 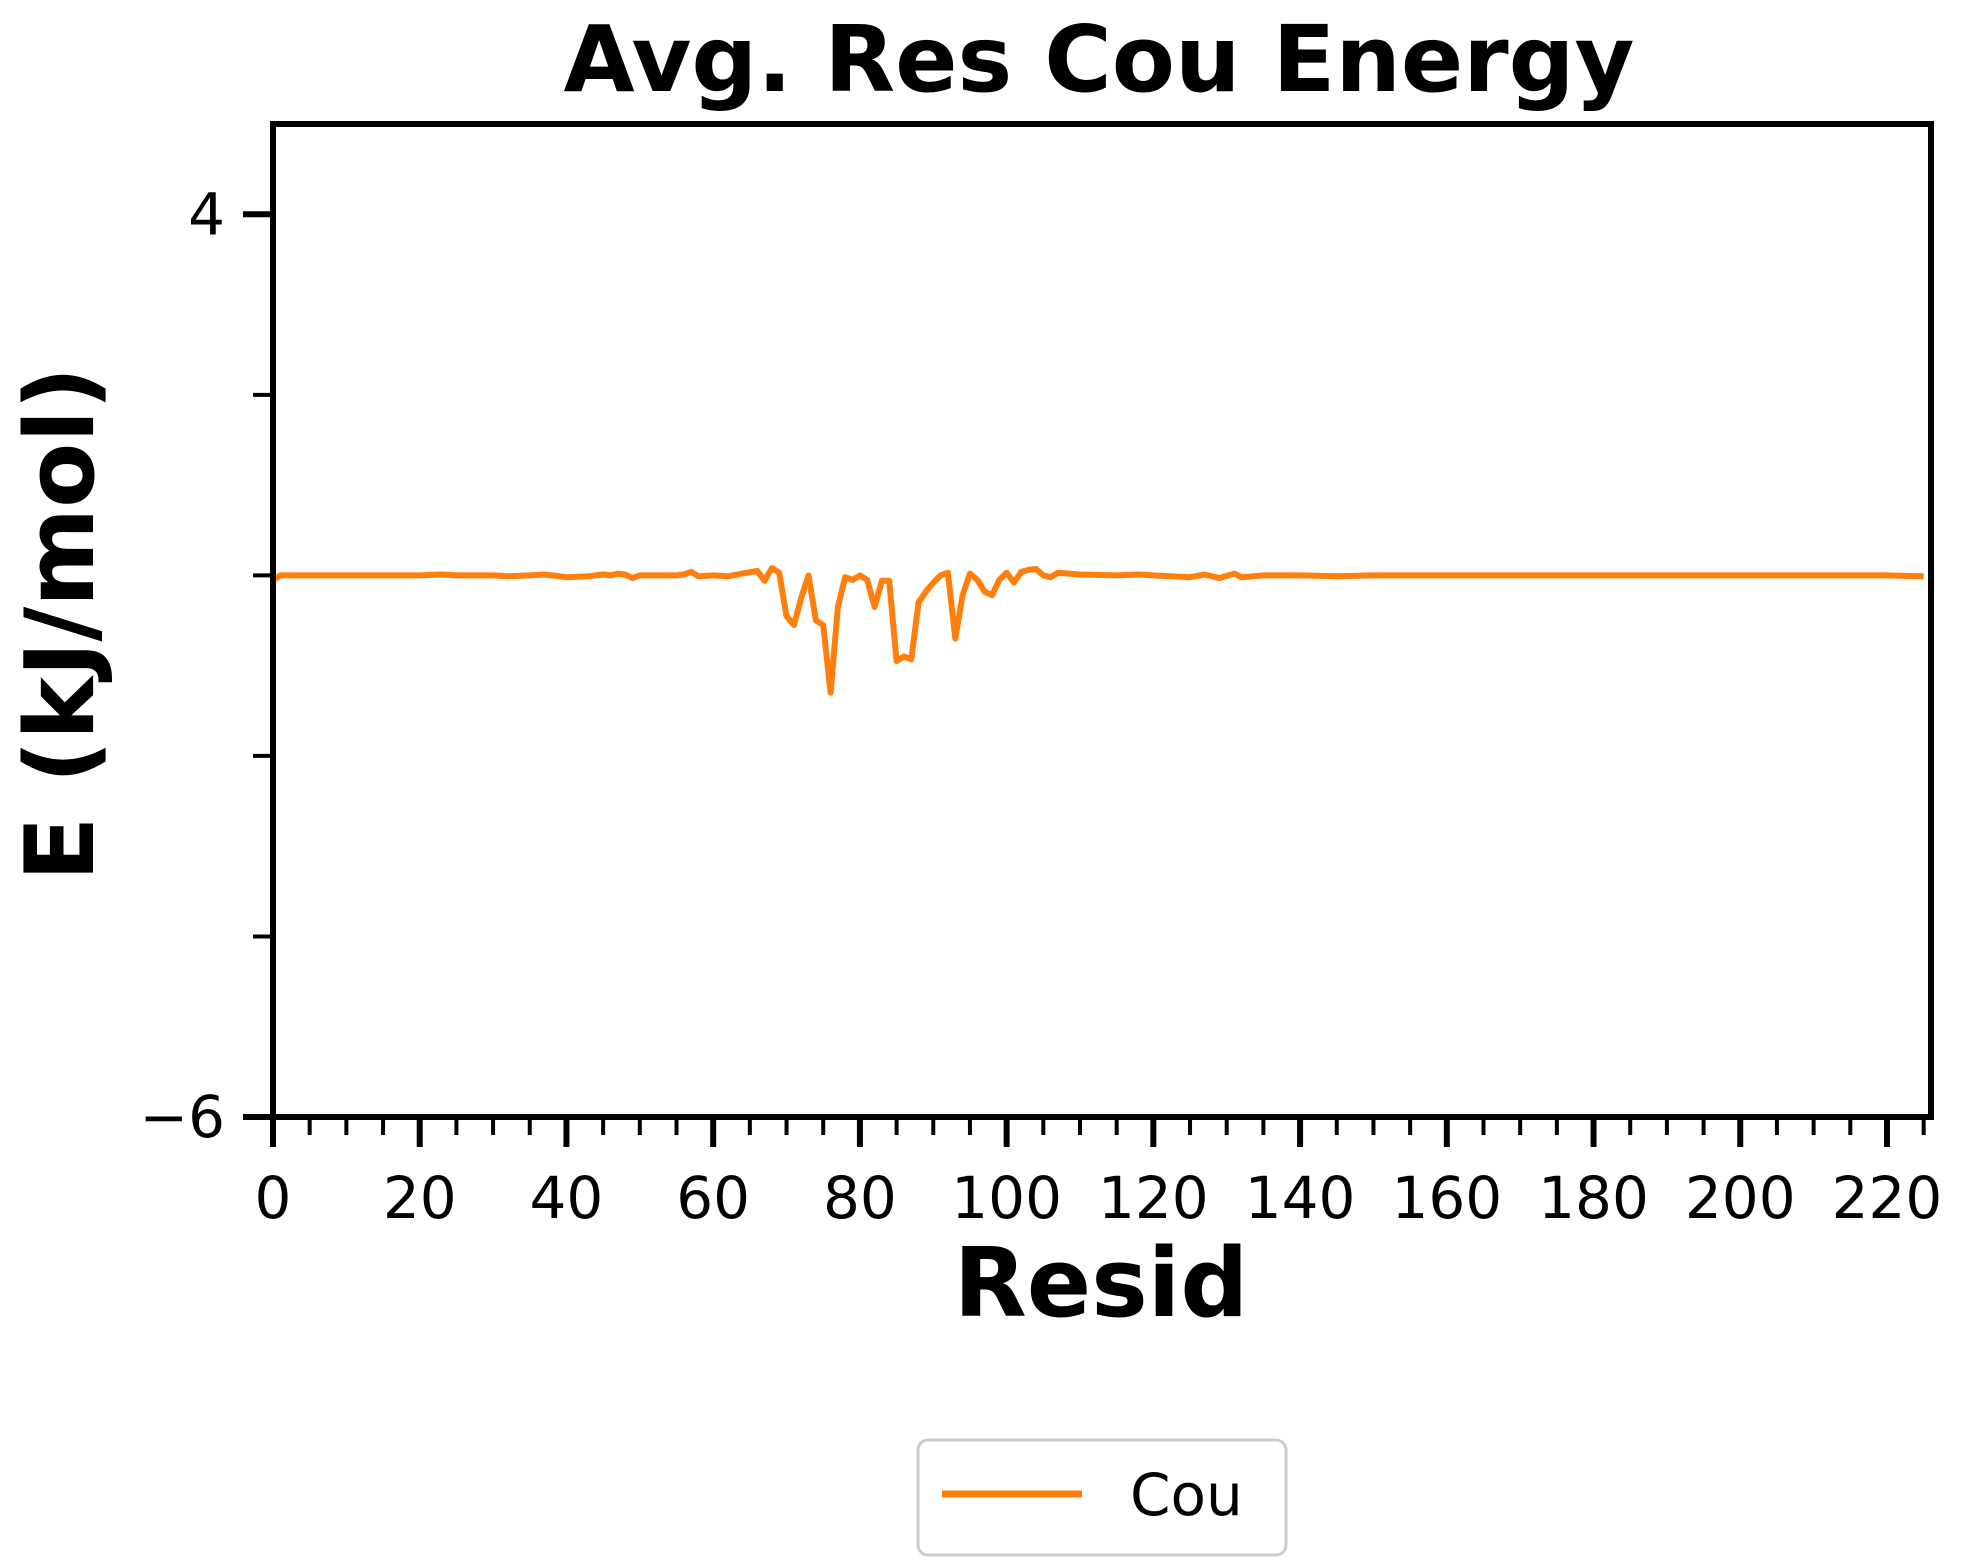 I want to click on series-line-cou, so click(x=1097, y=630).